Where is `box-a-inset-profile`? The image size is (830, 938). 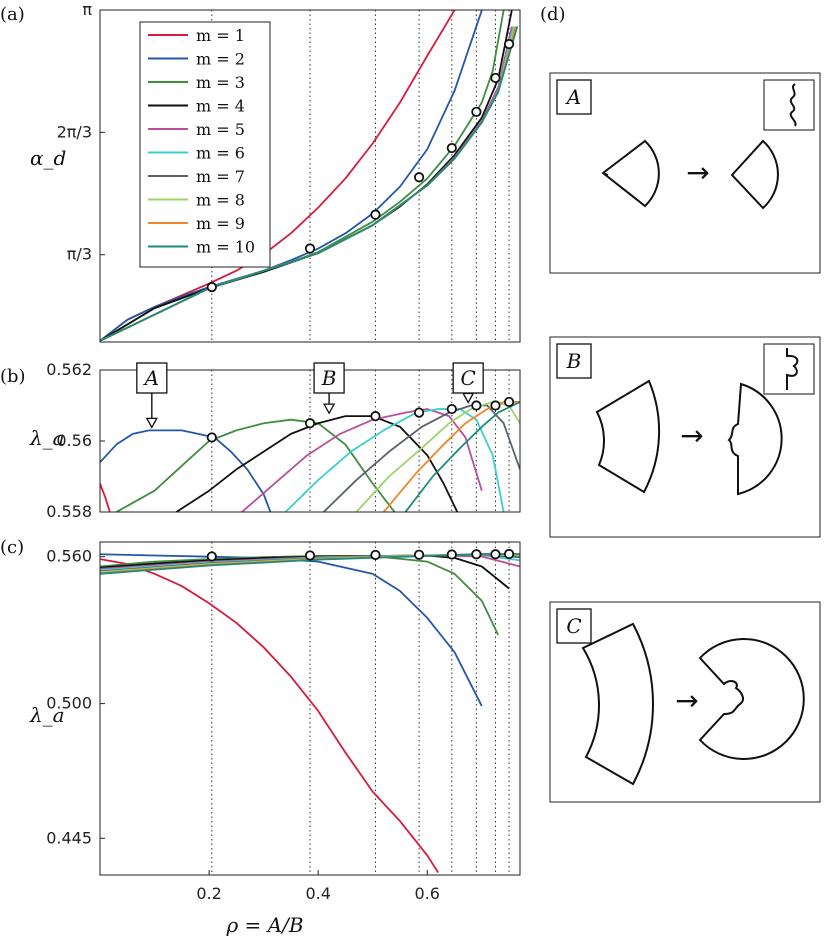
box-a-inset-profile is located at coordinates (793, 105).